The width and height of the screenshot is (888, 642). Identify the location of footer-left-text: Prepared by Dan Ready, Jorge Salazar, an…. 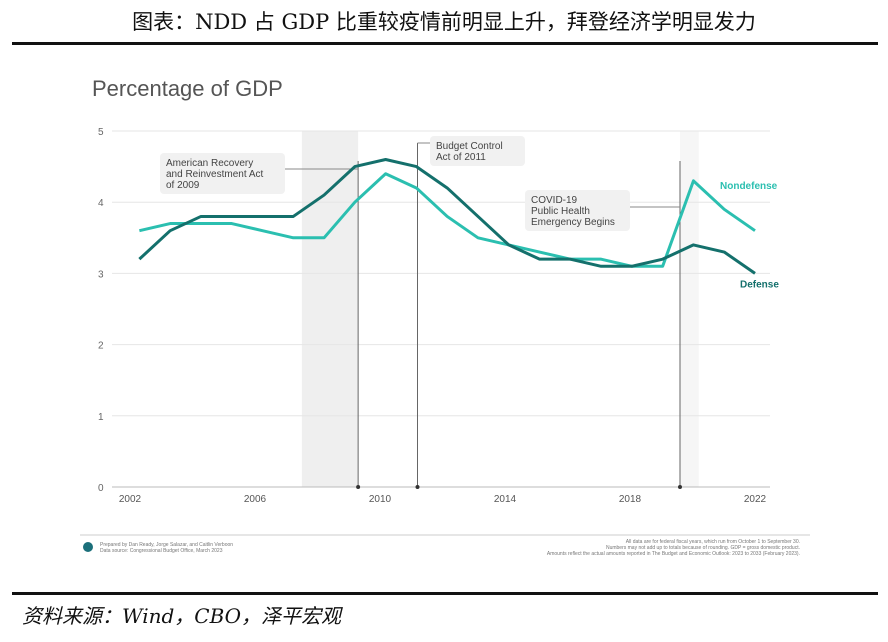
(166, 545).